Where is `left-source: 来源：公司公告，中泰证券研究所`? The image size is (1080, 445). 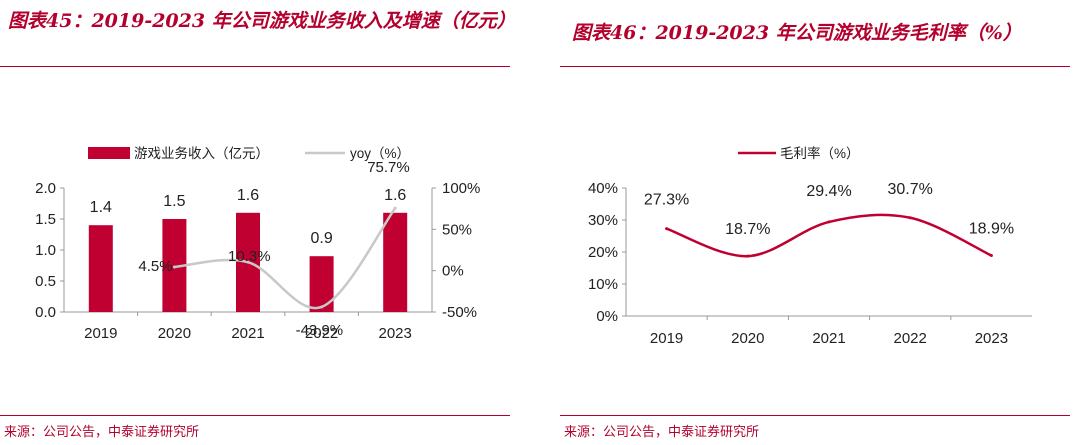
left-source: 来源：公司公告，中泰证券研究所 is located at coordinates (102, 432).